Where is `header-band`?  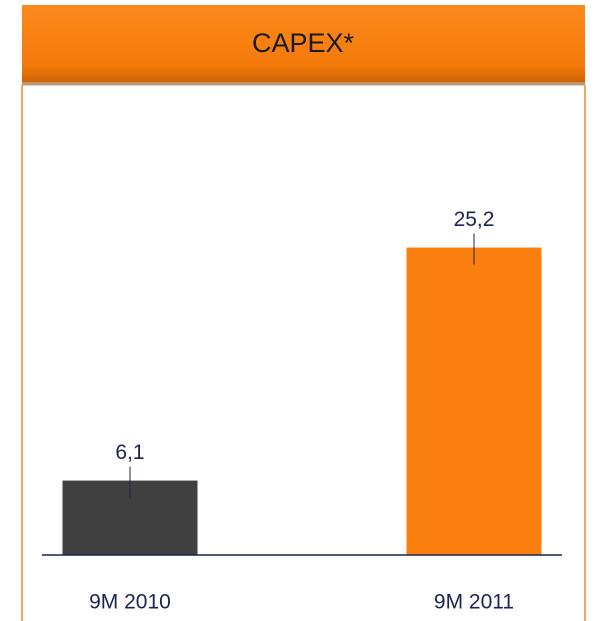
header-band is located at coordinates (303, 45).